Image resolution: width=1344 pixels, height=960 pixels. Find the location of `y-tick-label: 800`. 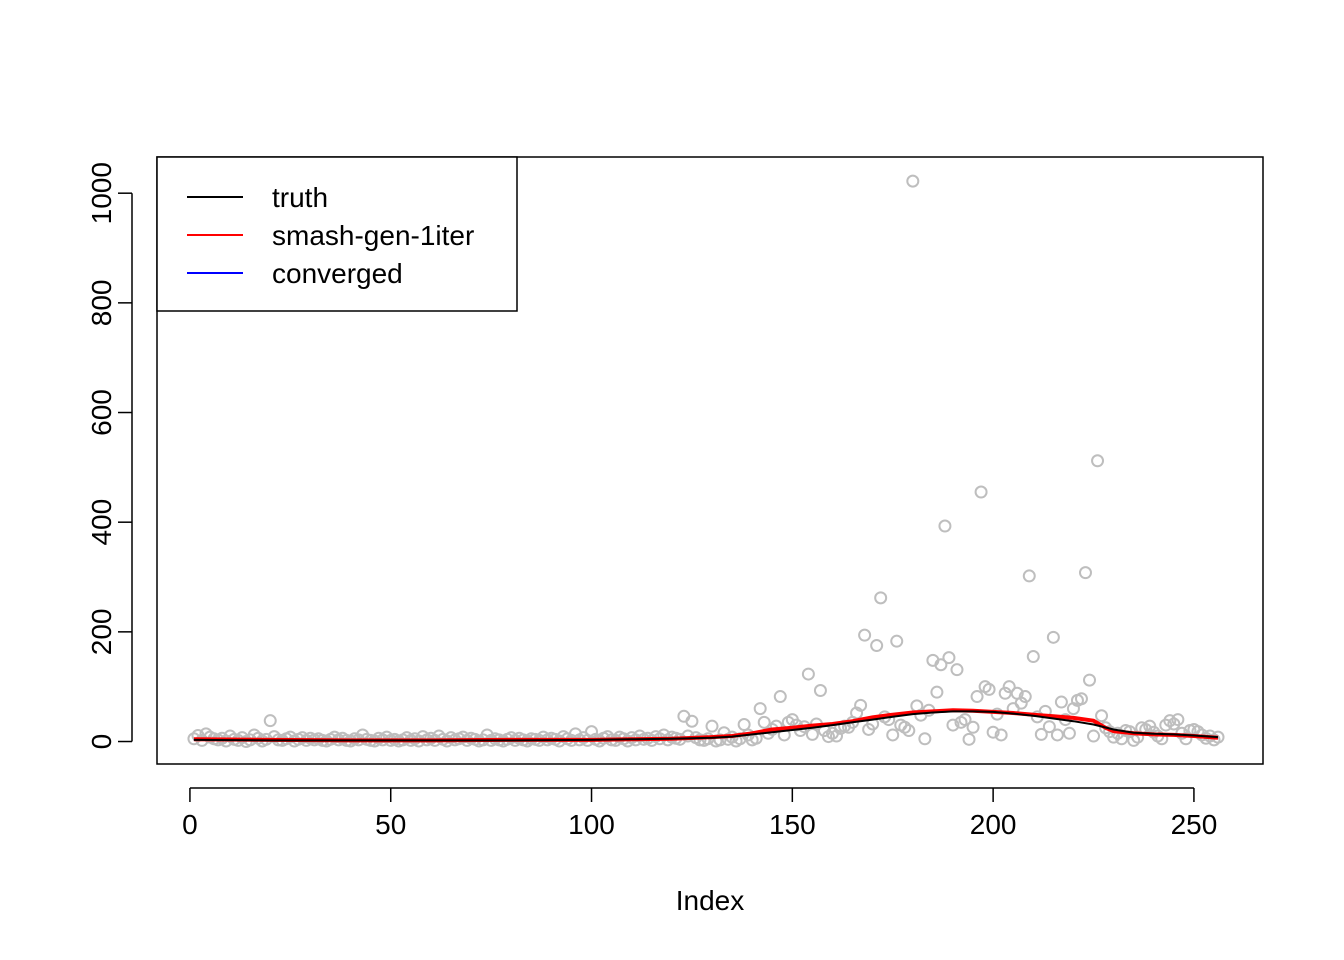

y-tick-label: 800 is located at coordinates (101, 302).